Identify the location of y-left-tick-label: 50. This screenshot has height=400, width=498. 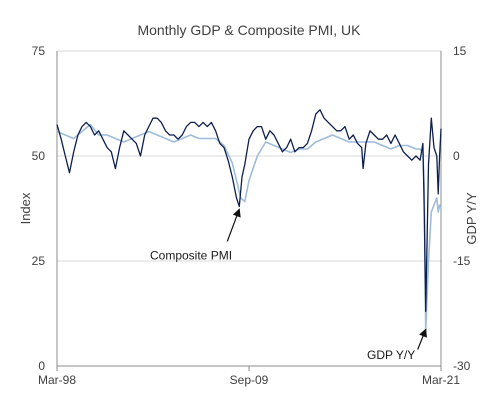
(39, 156).